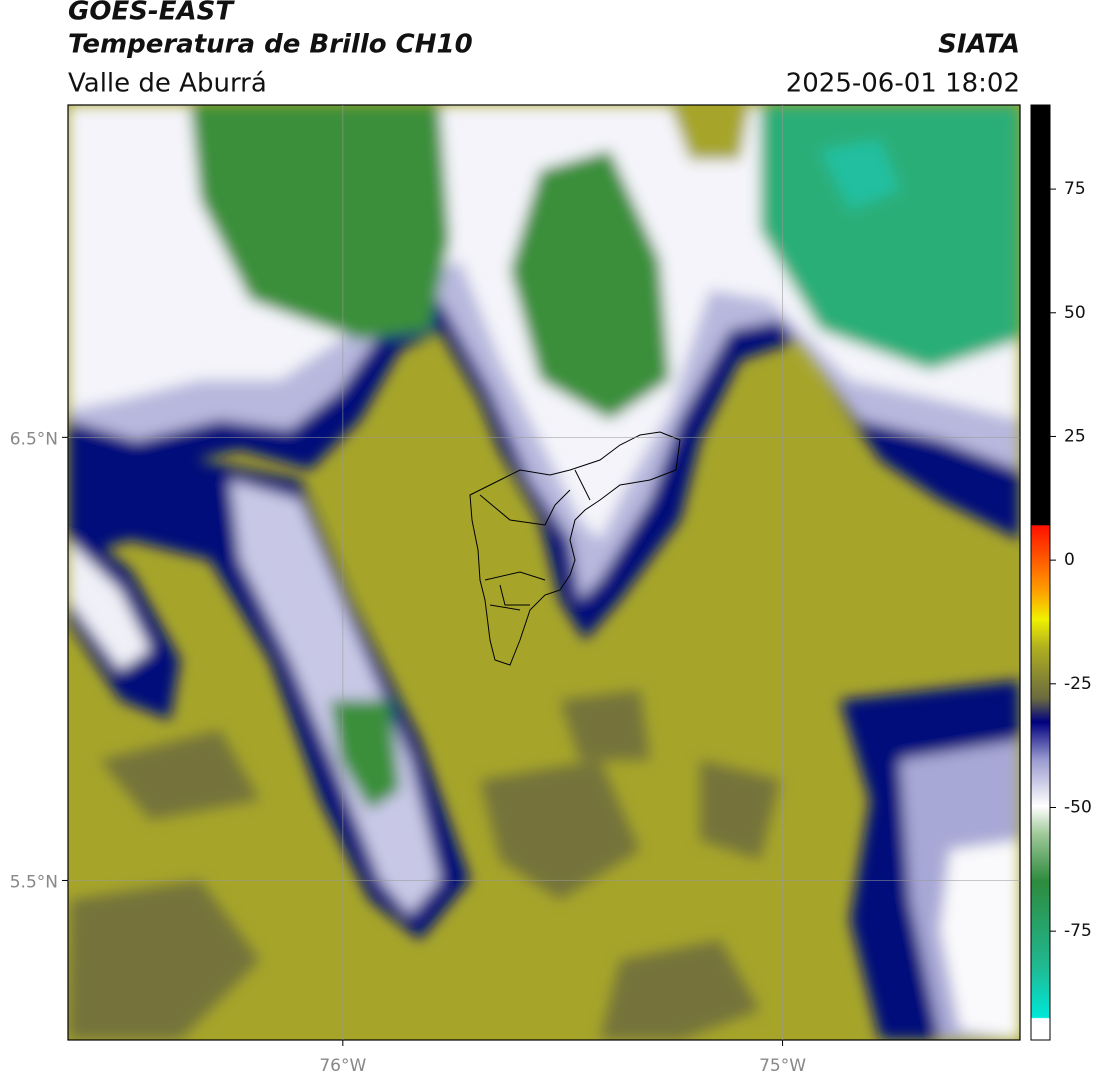 Image resolution: width=1094 pixels, height=1082 pixels. Describe the element at coordinates (979, 45) in the screenshot. I see `agency: SIATA` at that location.